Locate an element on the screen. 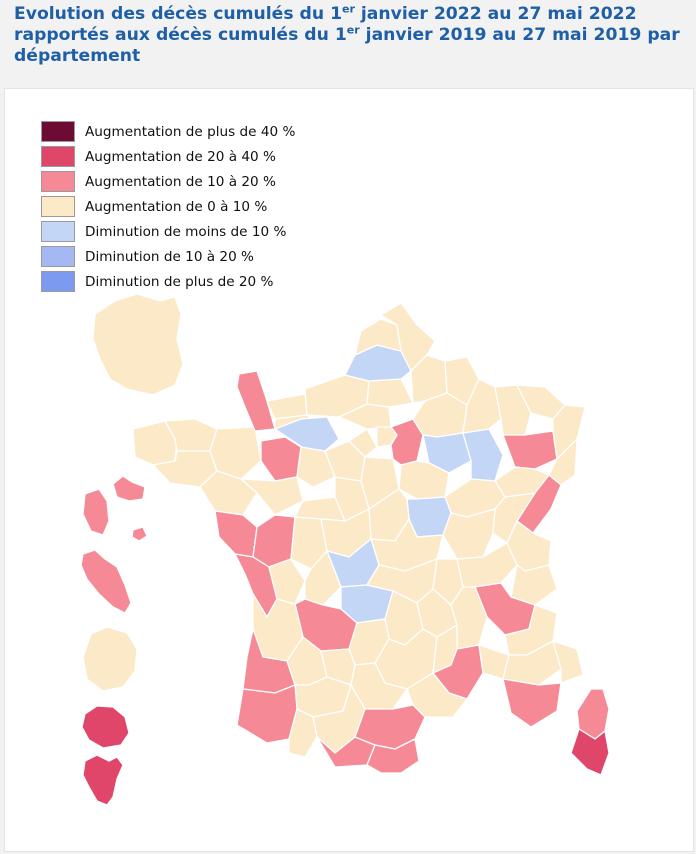  dept-haute-marne is located at coordinates (483, 455).